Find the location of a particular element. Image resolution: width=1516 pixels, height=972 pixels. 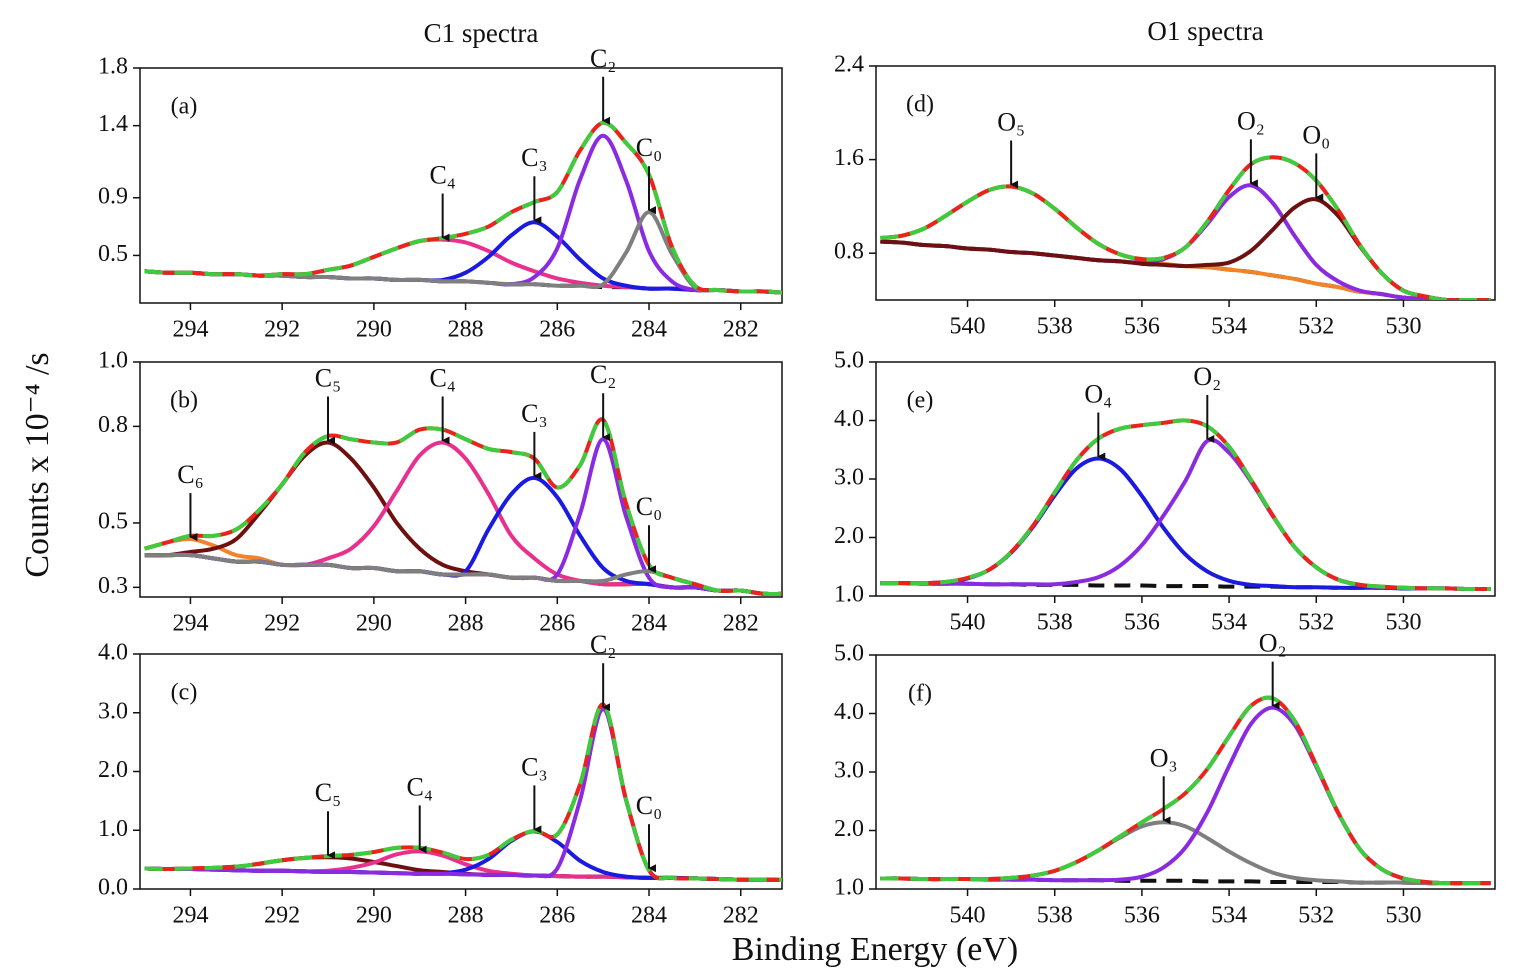

annotation-label: O₃ is located at coordinates (1164, 757).